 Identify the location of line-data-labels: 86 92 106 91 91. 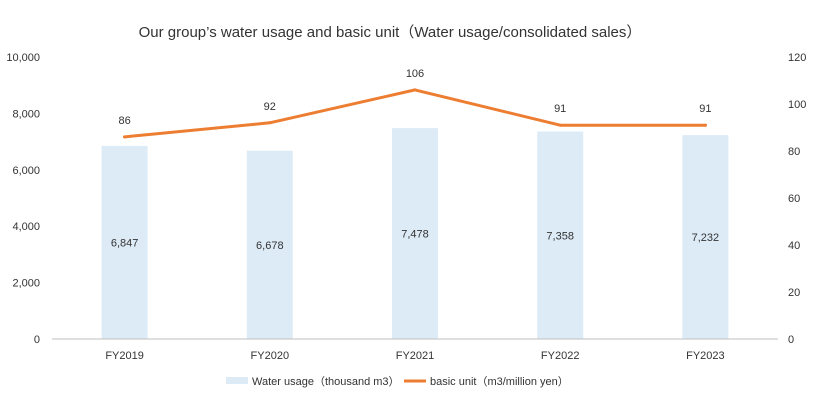
(414, 97).